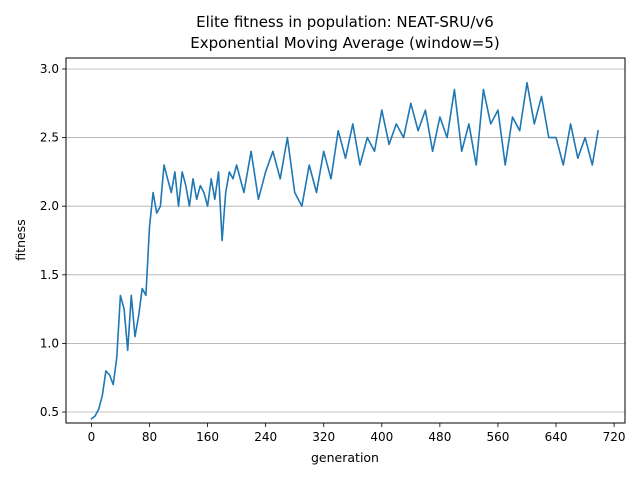 This screenshot has height=480, width=640. What do you see at coordinates (92, 437) in the screenshot?
I see `x-tick-label: 0` at bounding box center [92, 437].